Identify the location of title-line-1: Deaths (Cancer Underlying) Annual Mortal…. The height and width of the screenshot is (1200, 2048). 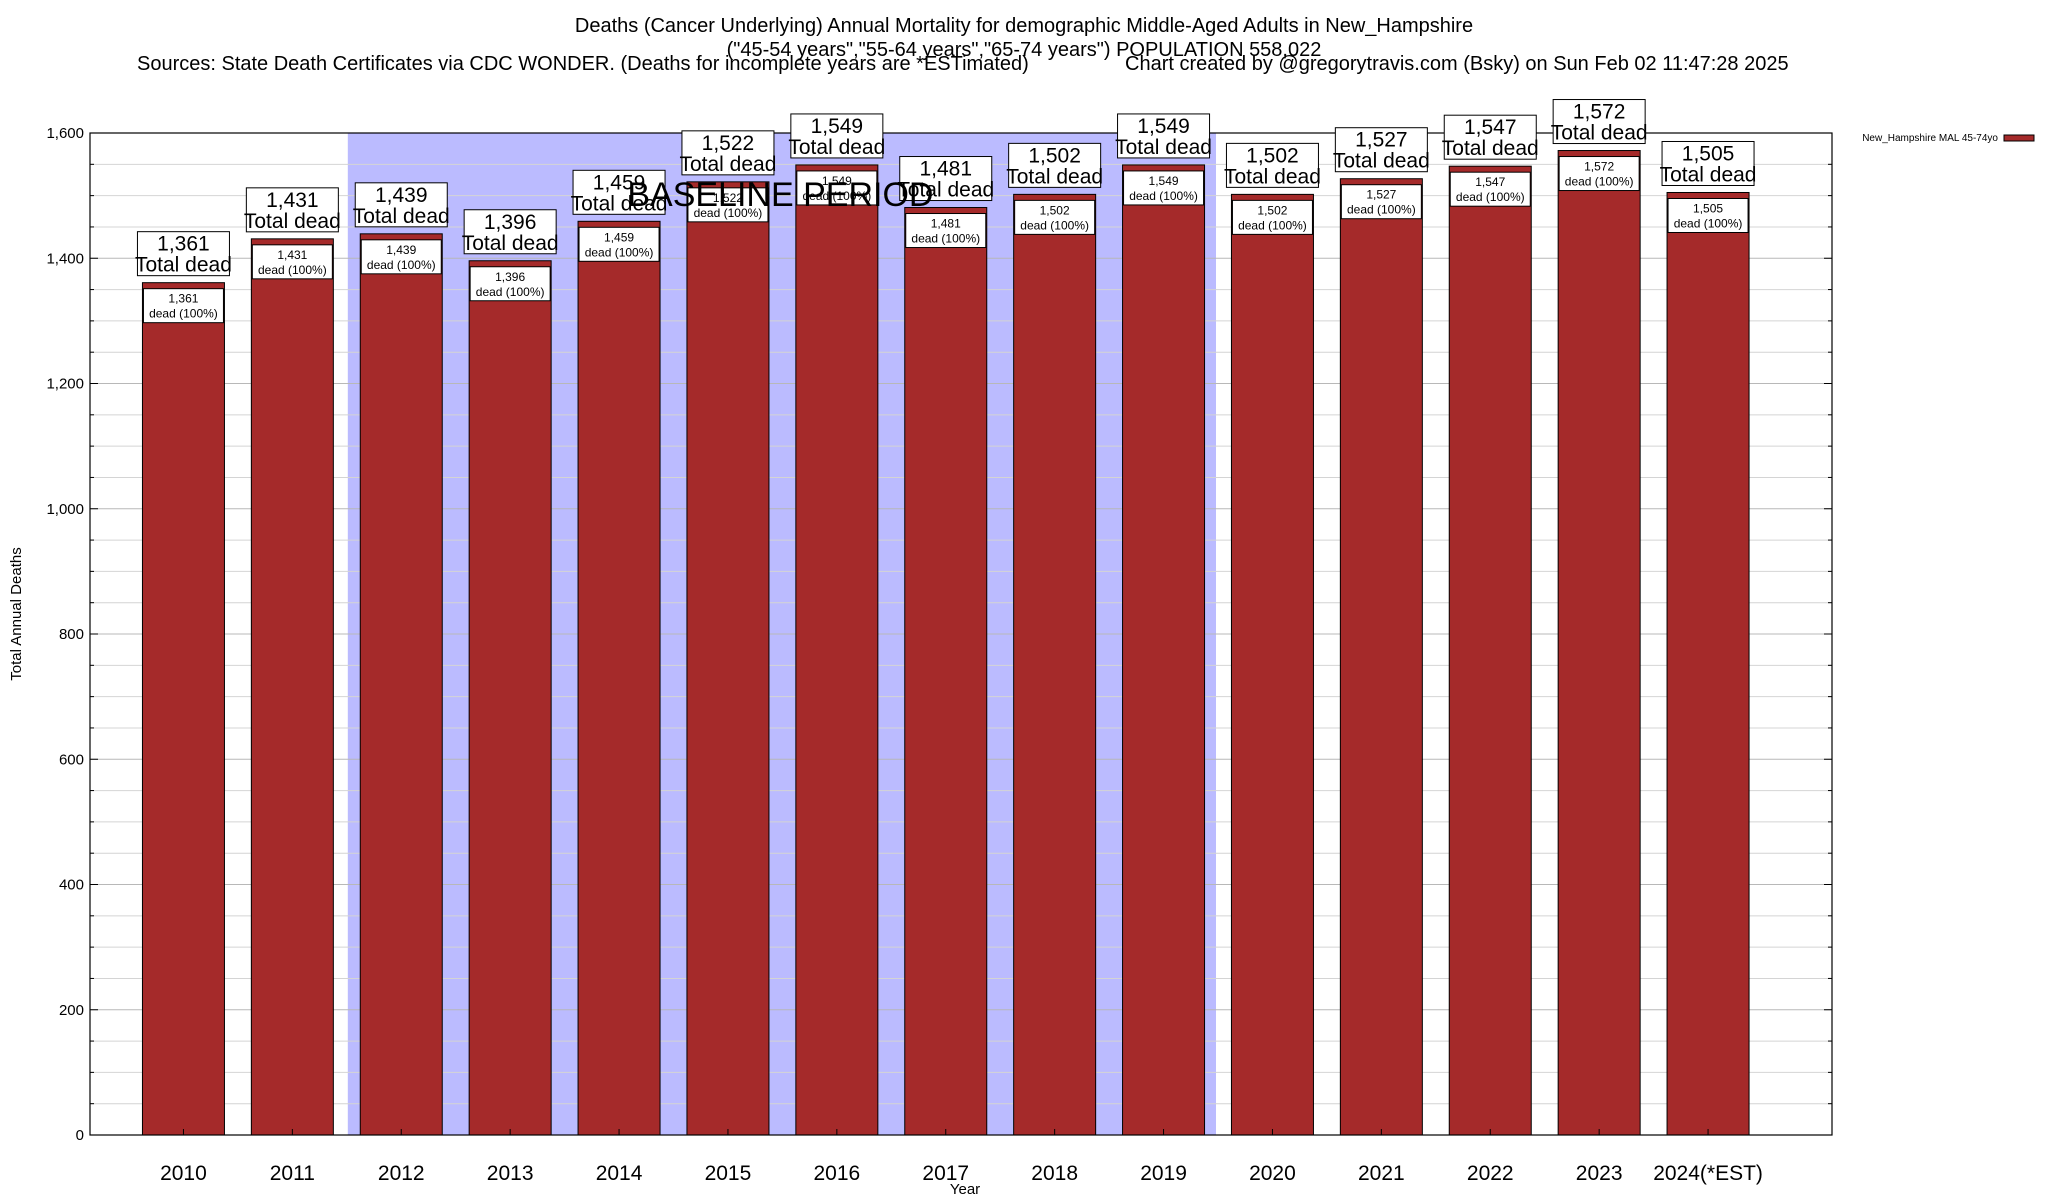
(1024, 26).